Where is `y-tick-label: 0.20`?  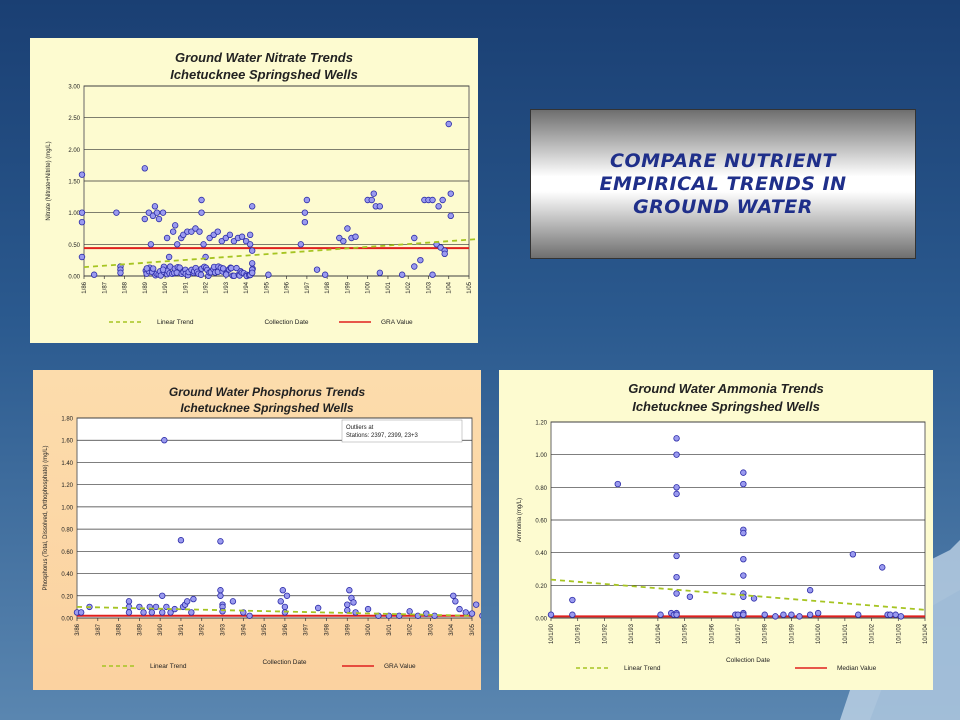
y-tick-label: 0.20 is located at coordinates (67, 597).